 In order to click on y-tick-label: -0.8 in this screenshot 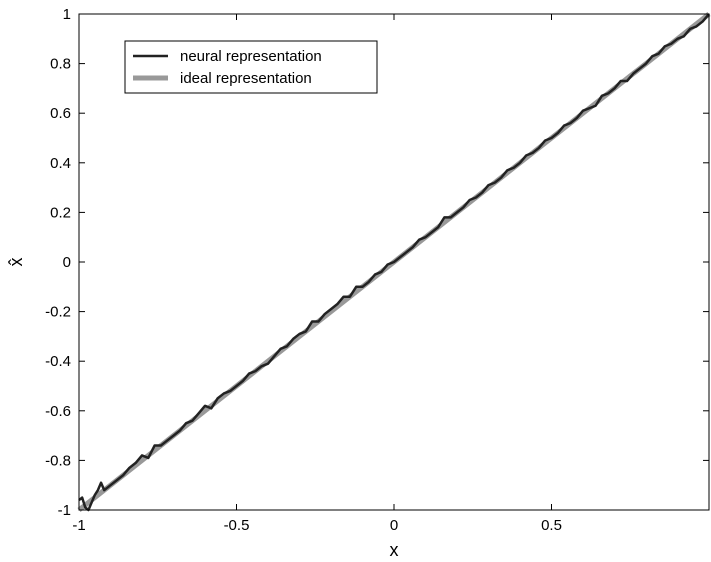, I will do `click(58, 460)`.